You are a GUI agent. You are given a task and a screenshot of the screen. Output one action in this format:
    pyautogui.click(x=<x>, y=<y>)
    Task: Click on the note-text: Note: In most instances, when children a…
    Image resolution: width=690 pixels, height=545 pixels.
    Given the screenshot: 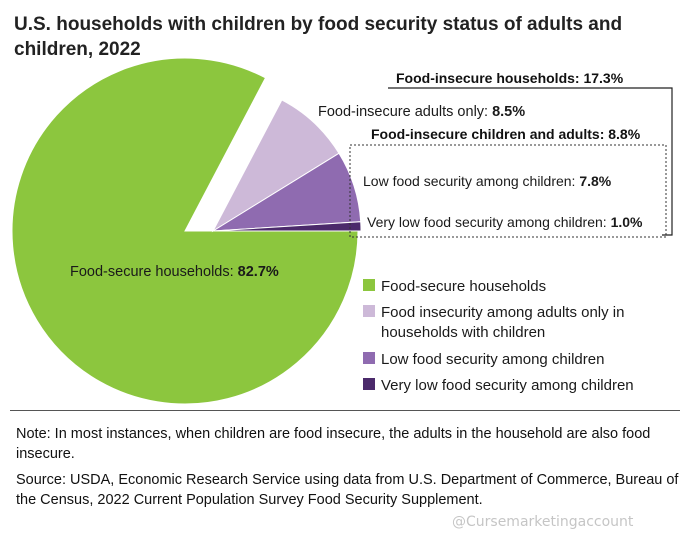 What is the action you would take?
    pyautogui.click(x=333, y=444)
    